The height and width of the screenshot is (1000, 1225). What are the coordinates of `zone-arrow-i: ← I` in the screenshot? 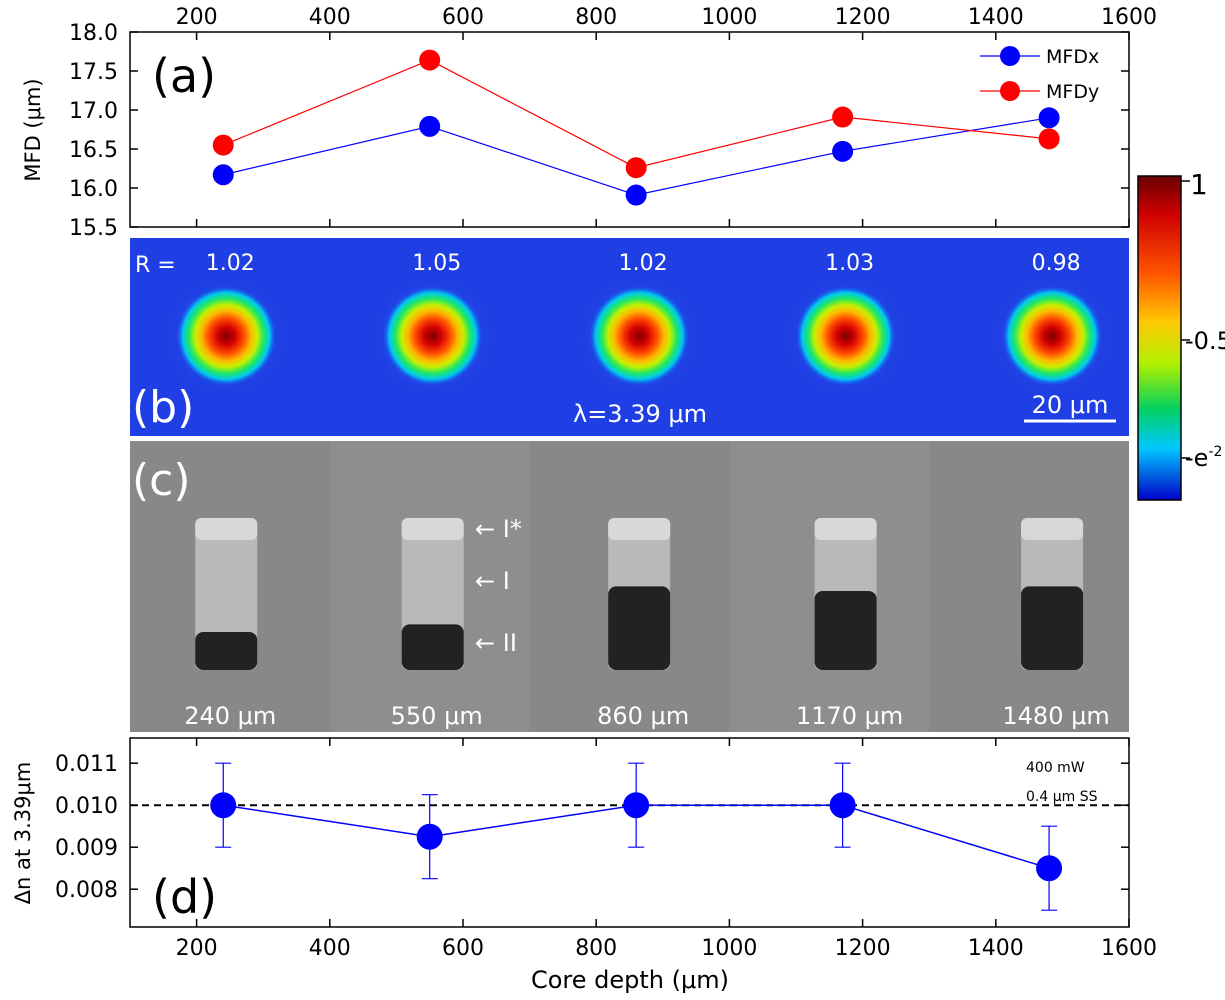 It's located at (492, 581).